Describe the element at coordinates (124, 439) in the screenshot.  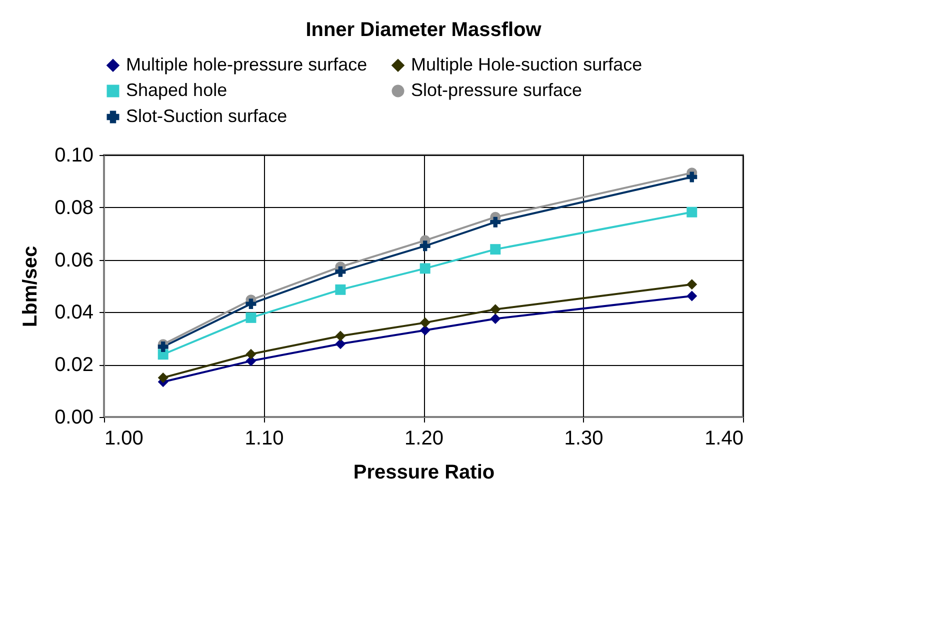
I see `x-tick-label: 1.00` at that location.